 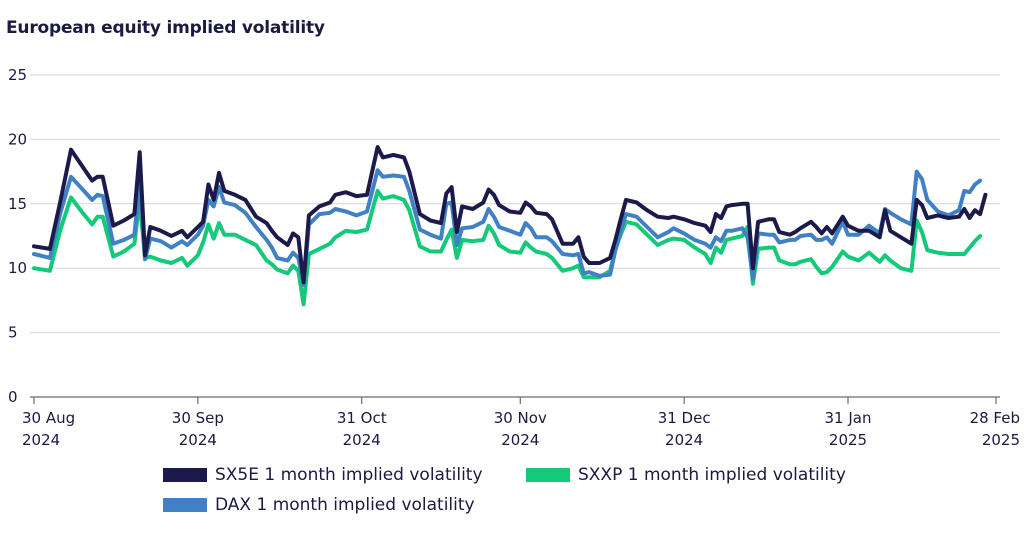 What do you see at coordinates (684, 418) in the screenshot?
I see `x-tick-label: 31 Dec` at bounding box center [684, 418].